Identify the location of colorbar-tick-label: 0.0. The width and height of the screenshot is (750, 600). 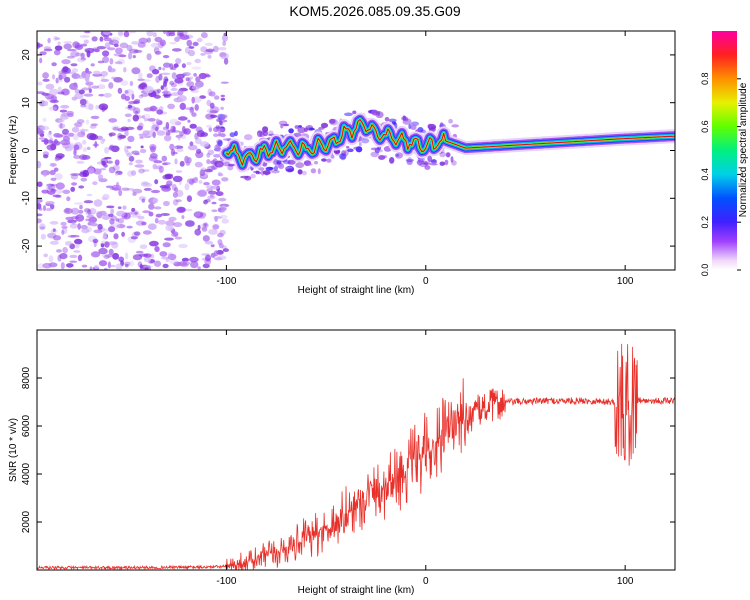
(705, 270).